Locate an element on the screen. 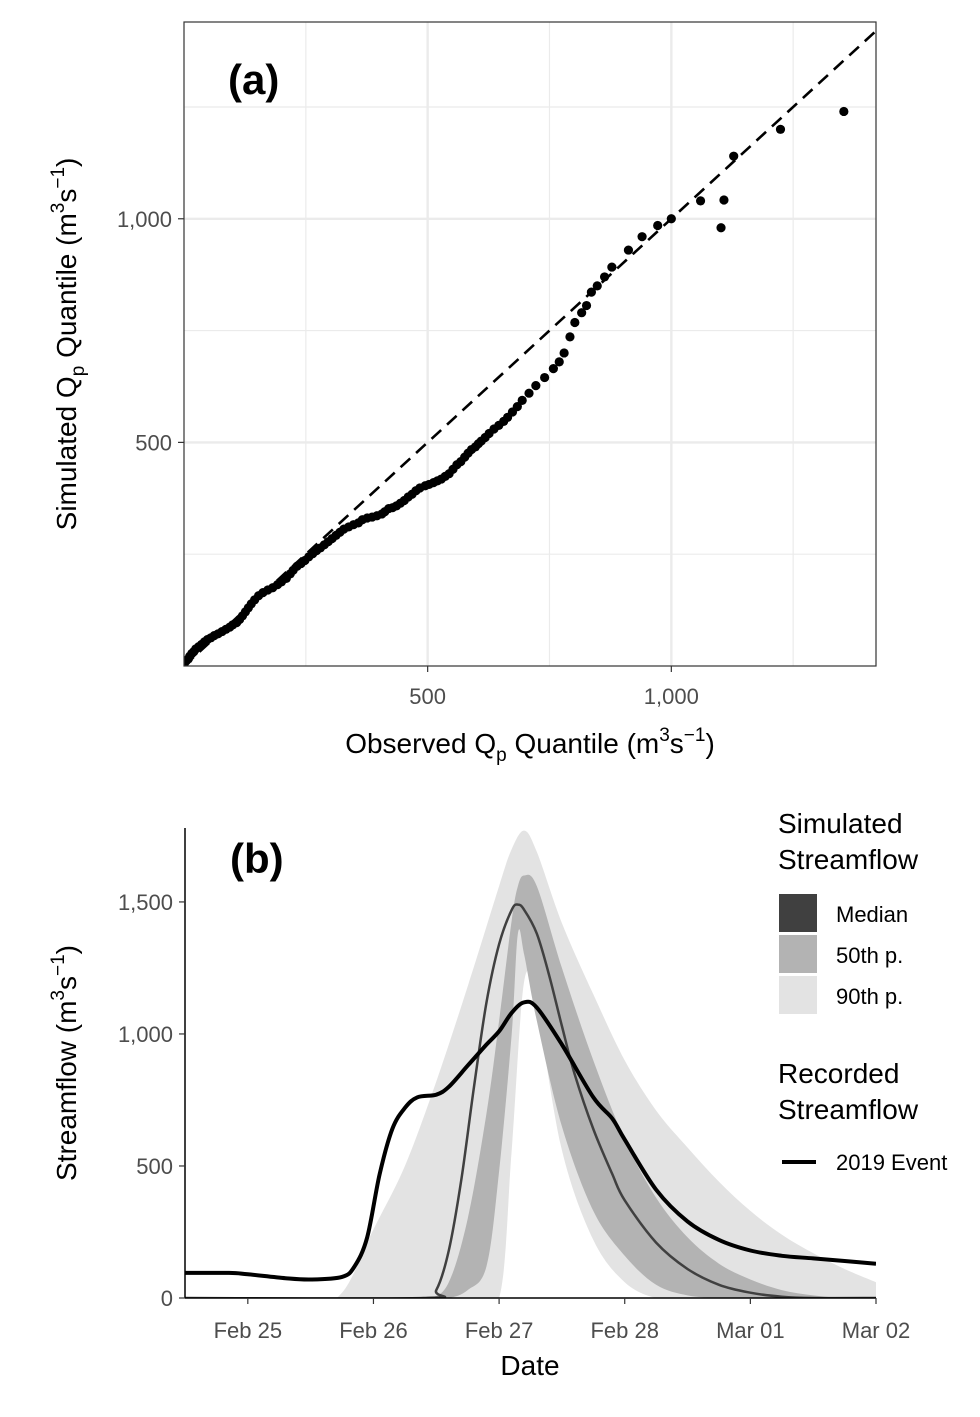 This screenshot has width=980, height=1417. x-tick-label: Feb 27 is located at coordinates (499, 1330).